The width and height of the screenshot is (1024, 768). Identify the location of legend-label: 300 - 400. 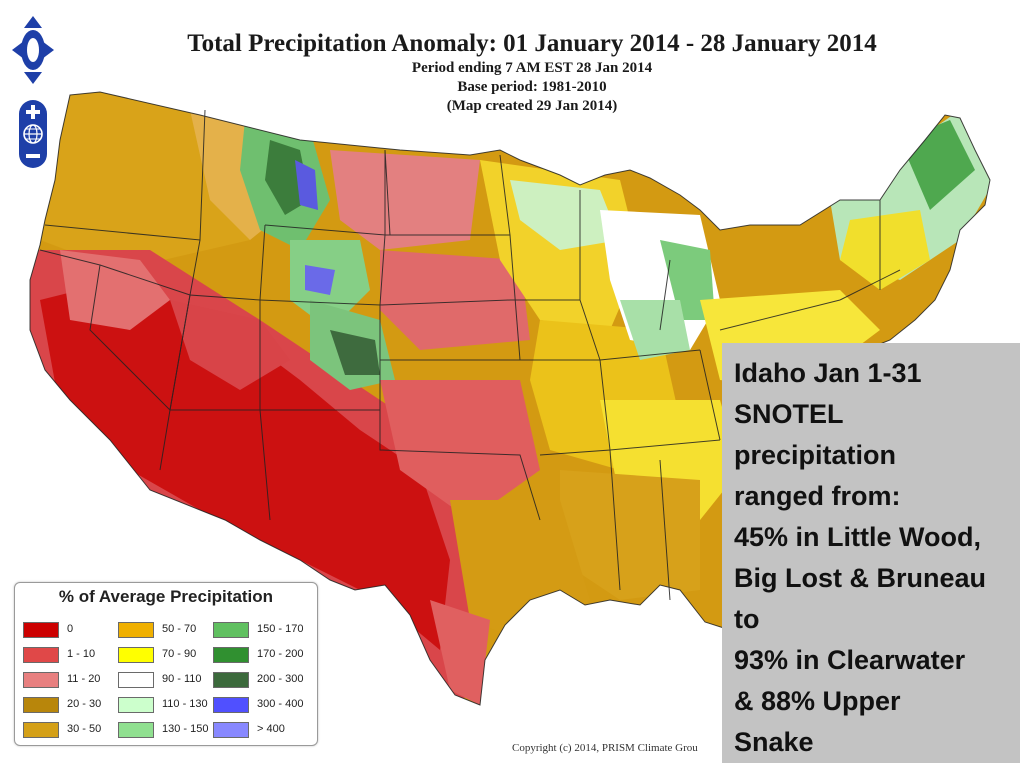
(280, 704).